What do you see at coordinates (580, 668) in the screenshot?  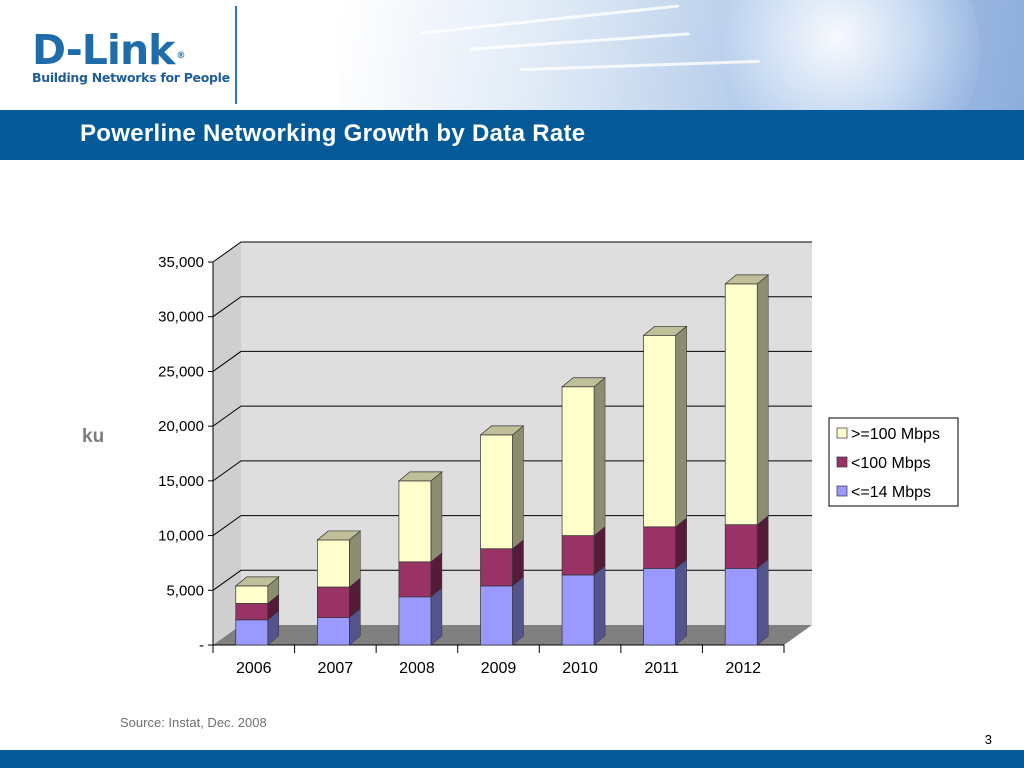 I see `x-tick-label: 2010` at bounding box center [580, 668].